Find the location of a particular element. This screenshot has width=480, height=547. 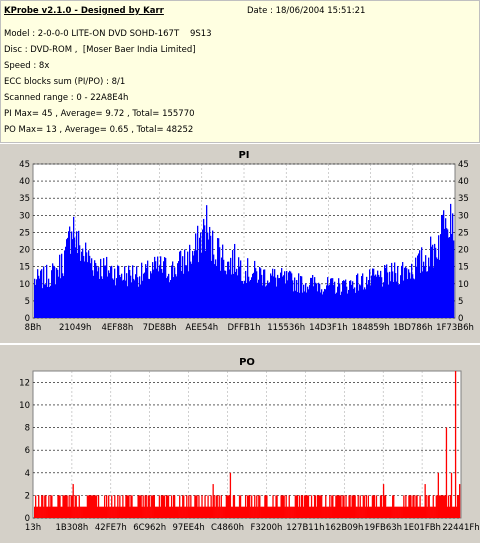

pi-ytick-label: 10 is located at coordinates (24, 285).